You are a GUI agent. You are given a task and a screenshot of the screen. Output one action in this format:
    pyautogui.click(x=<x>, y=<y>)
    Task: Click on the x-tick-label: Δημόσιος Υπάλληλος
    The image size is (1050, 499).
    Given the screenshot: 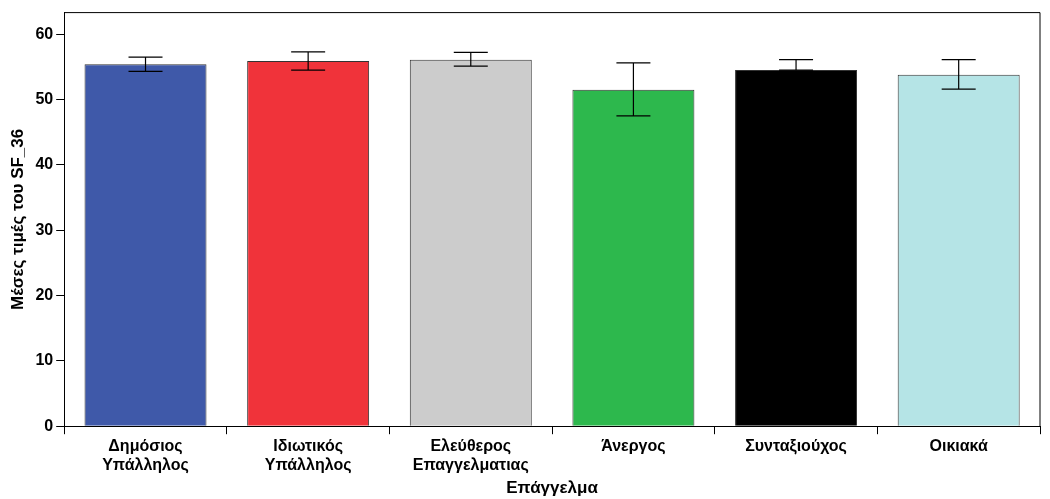 What is the action you would take?
    pyautogui.click(x=145, y=456)
    